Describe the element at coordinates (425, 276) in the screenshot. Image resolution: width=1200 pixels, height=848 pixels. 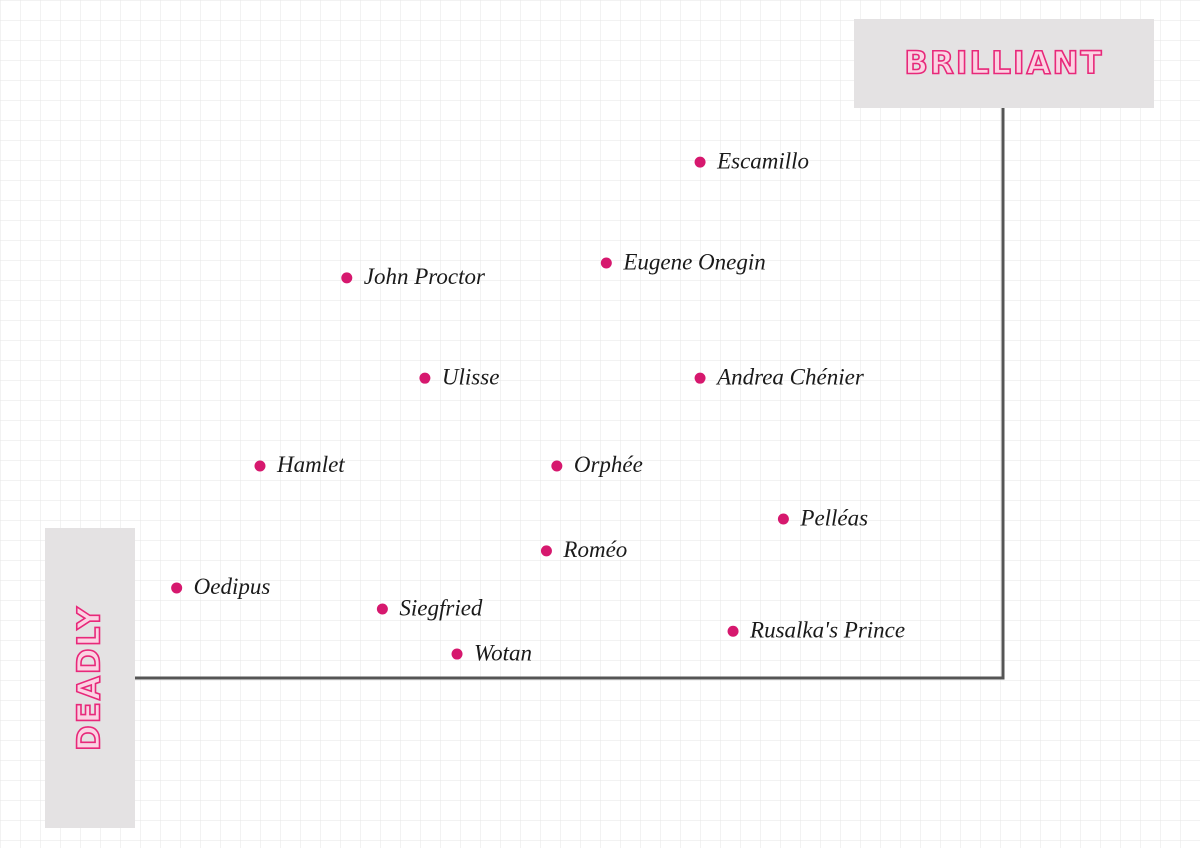
I see `point-label: John Proctor` at that location.